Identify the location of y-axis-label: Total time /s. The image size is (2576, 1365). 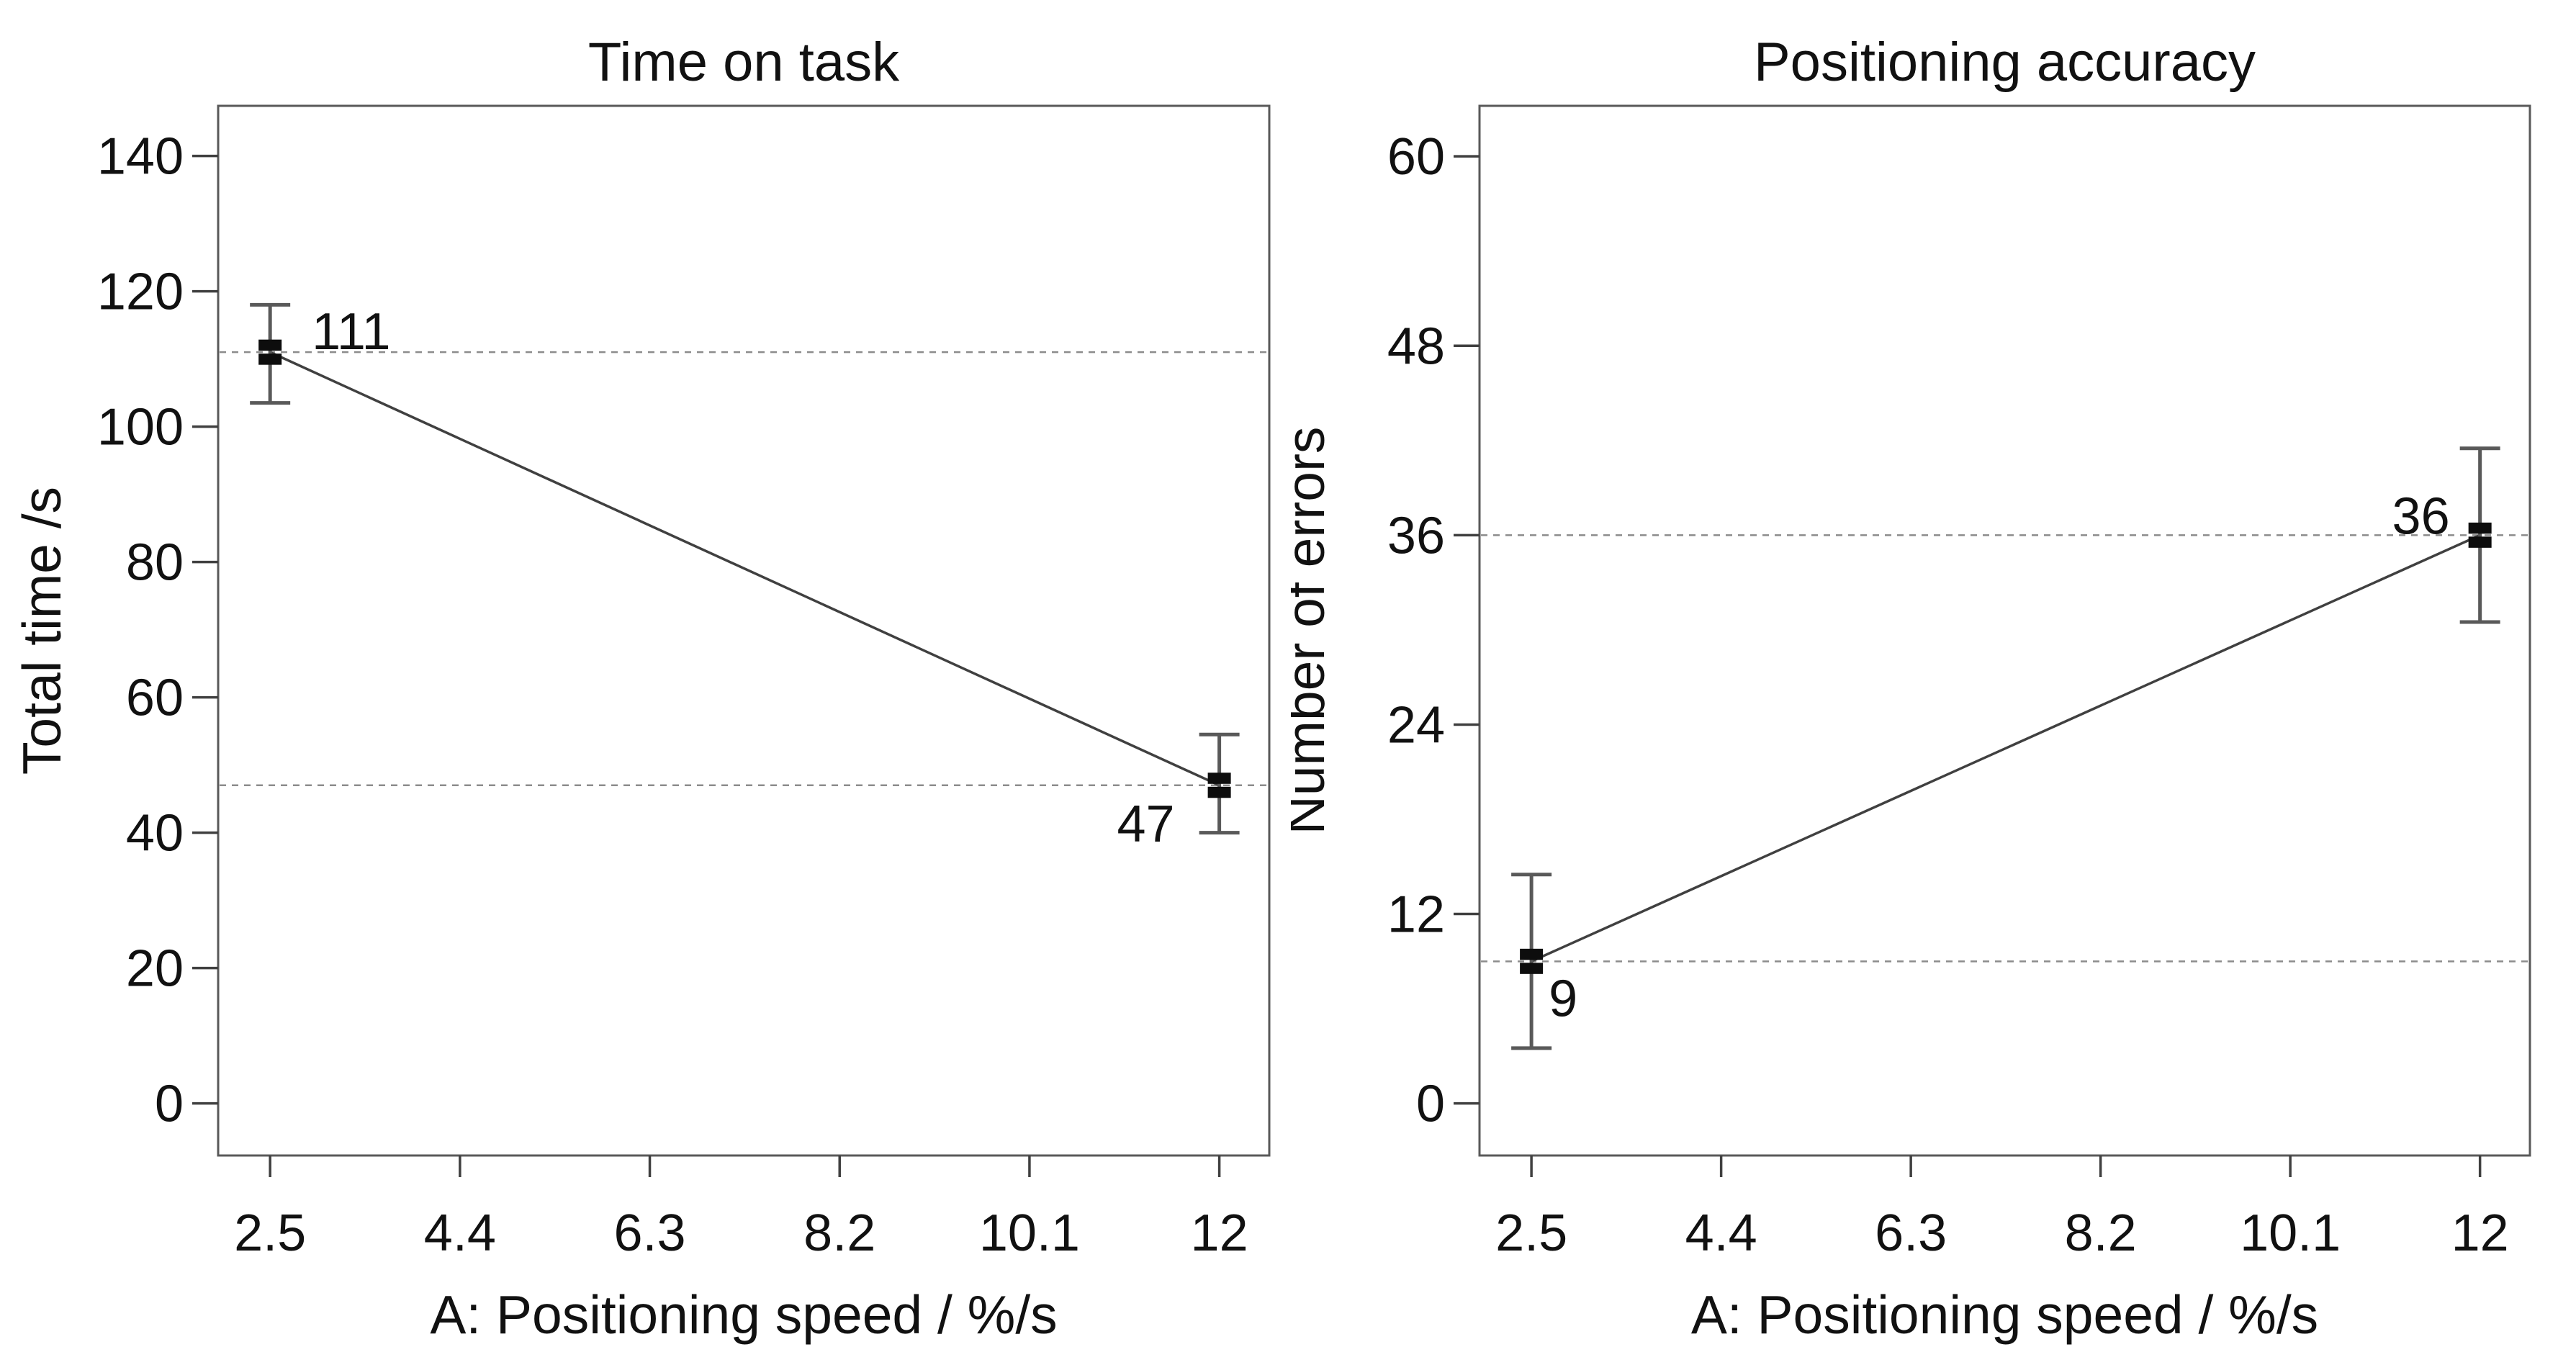
(42, 631).